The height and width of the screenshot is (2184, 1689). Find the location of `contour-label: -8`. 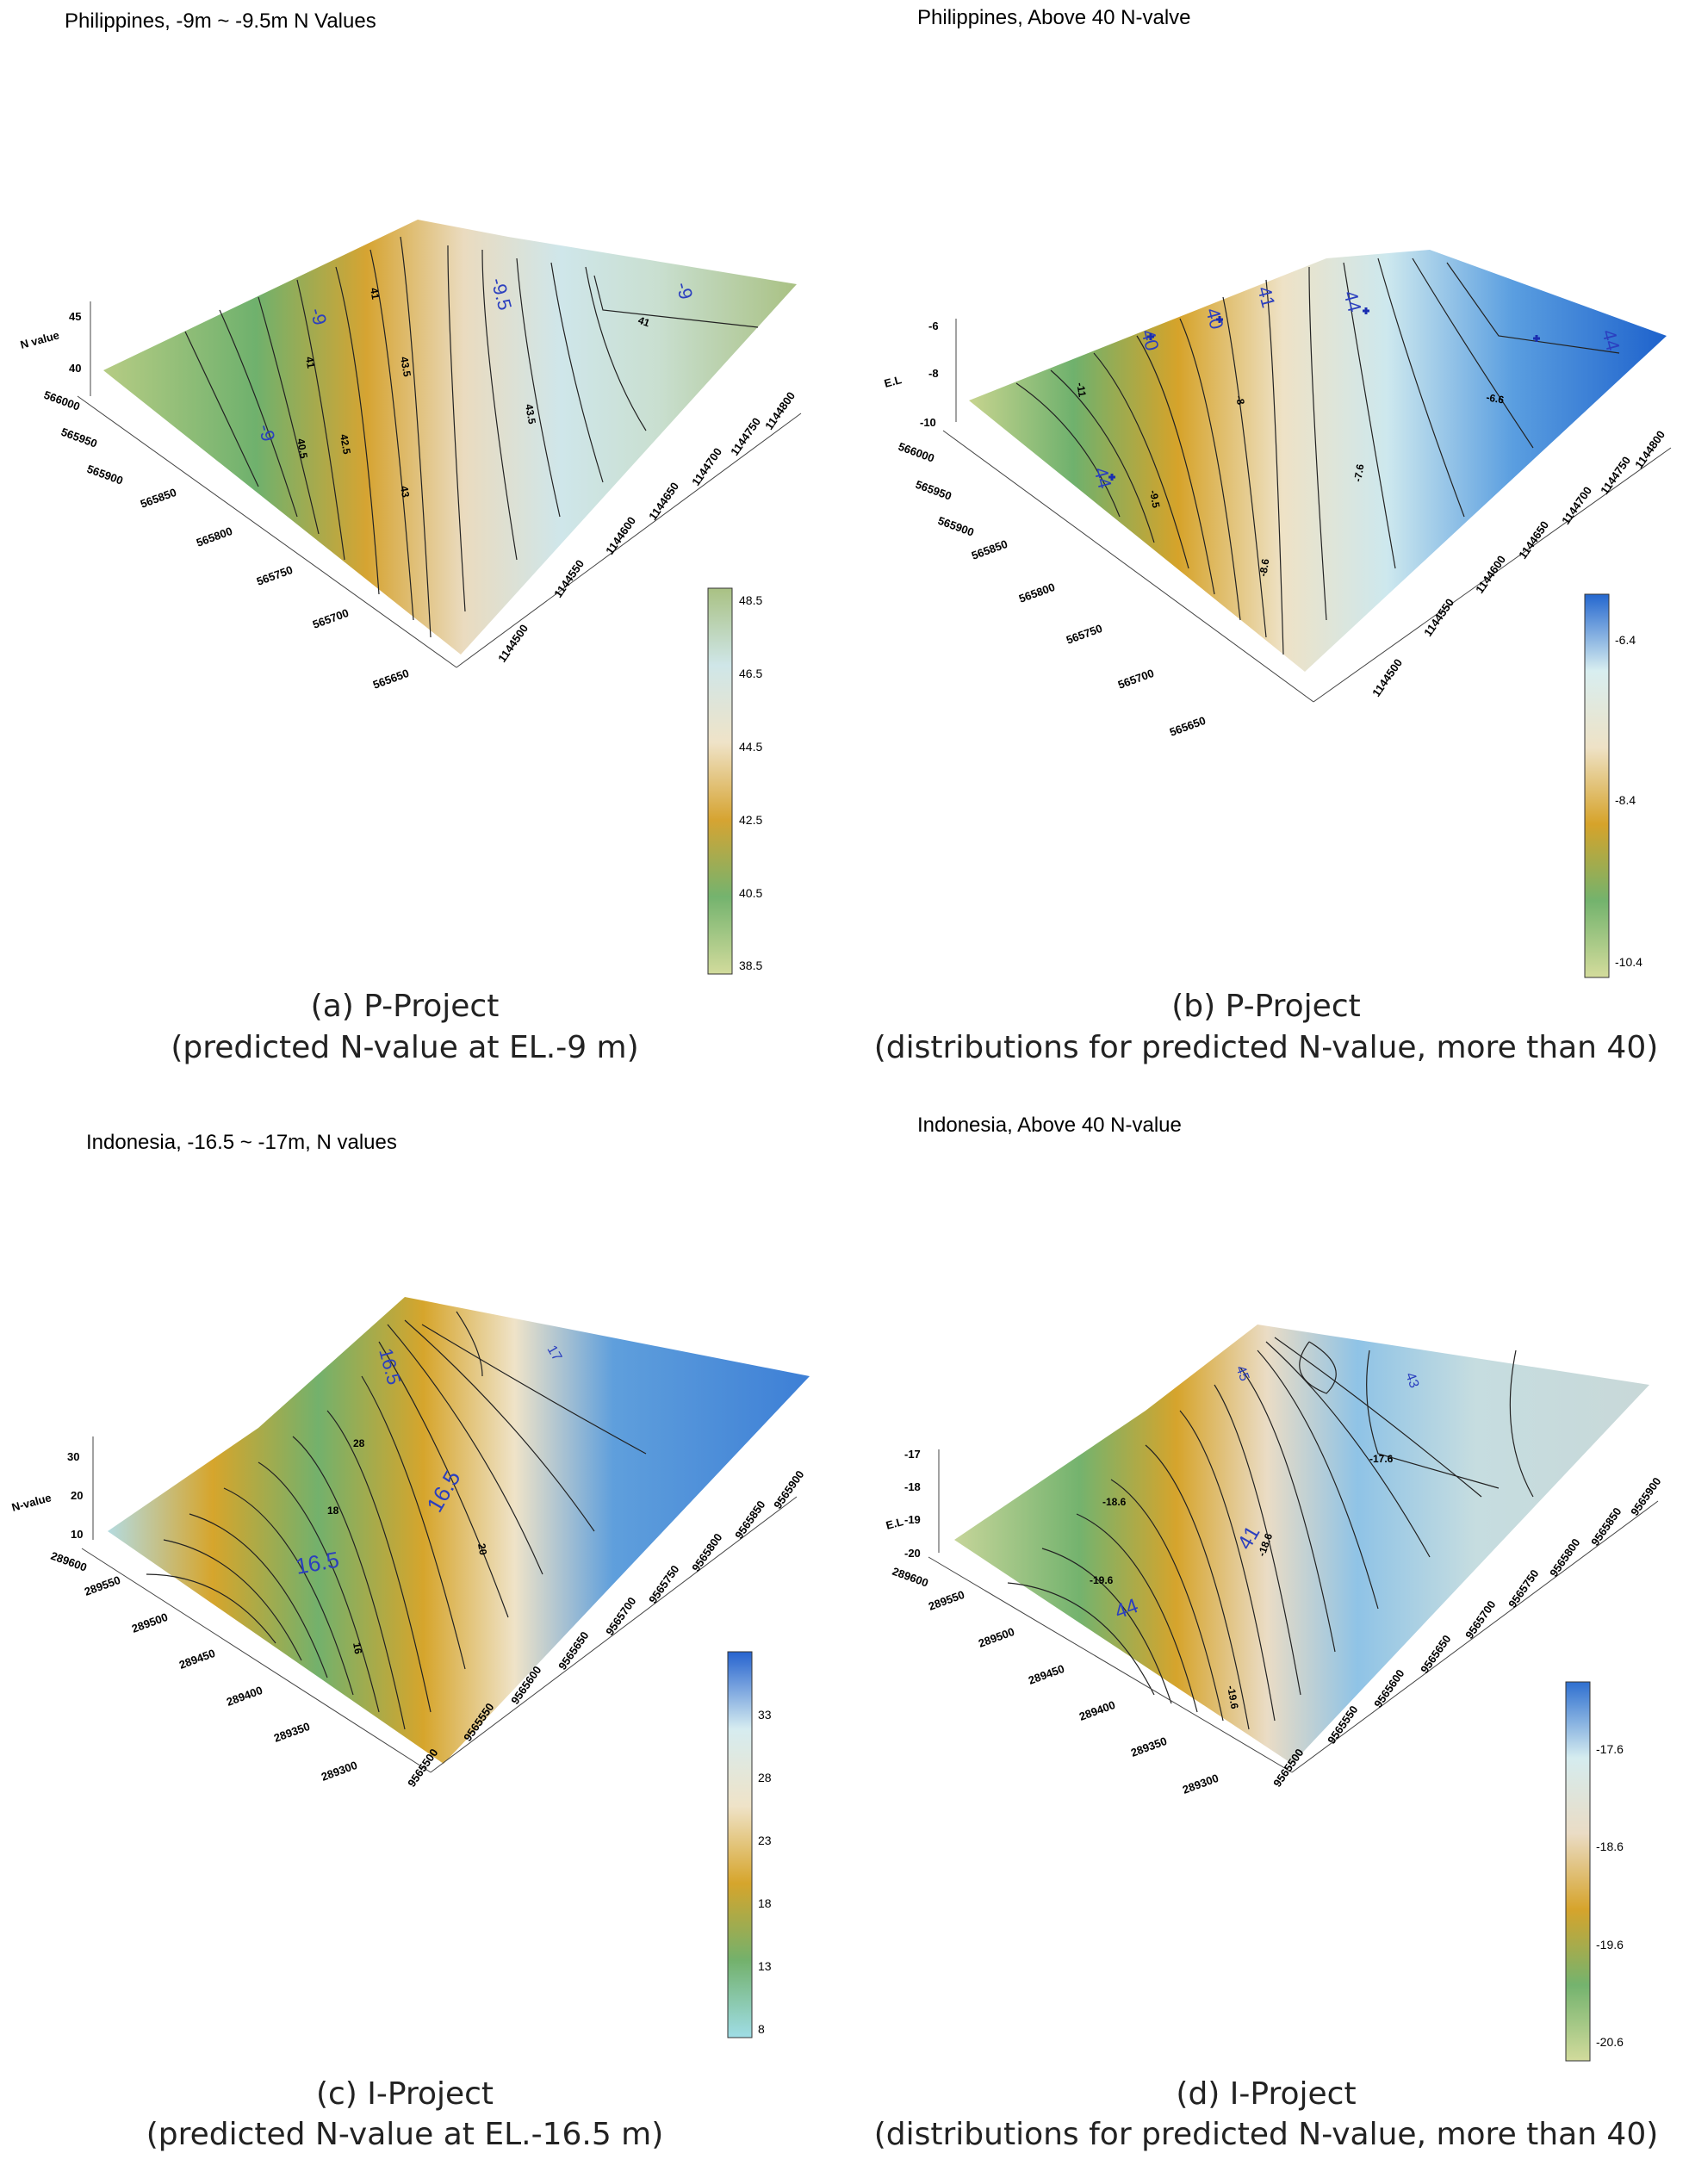

contour-label: -8 is located at coordinates (1240, 400).